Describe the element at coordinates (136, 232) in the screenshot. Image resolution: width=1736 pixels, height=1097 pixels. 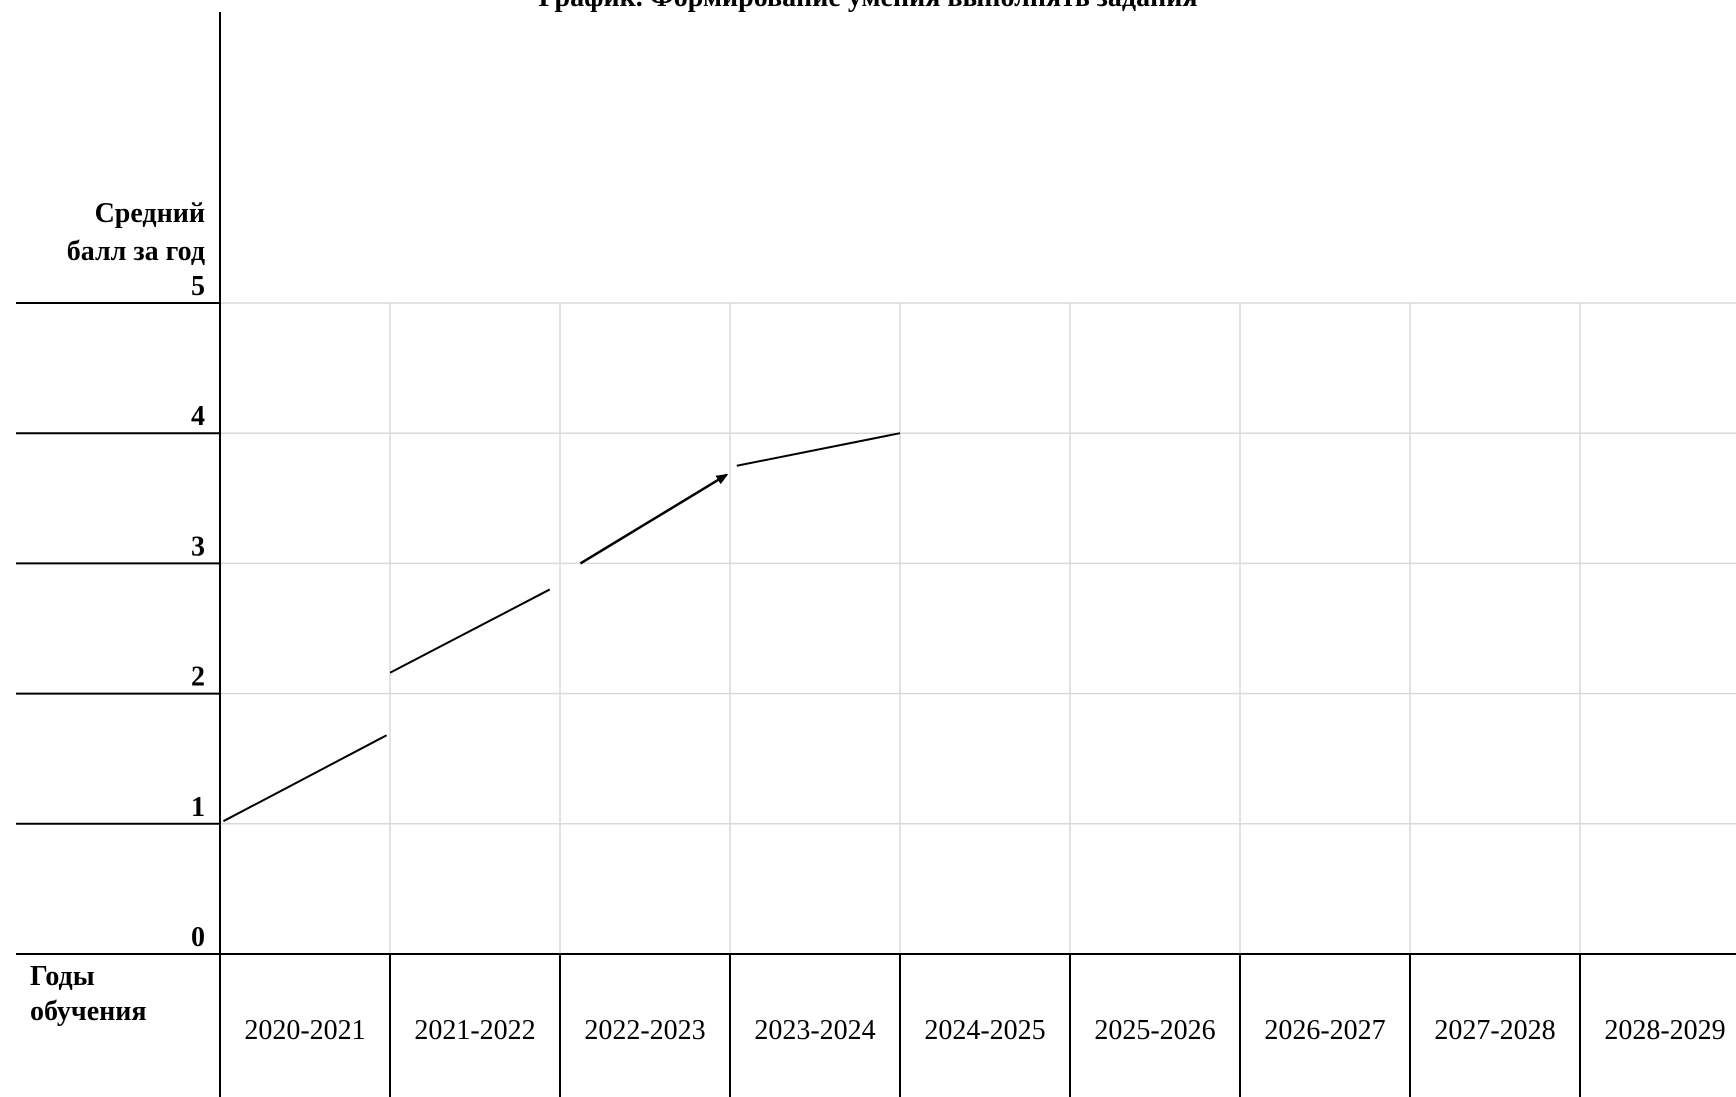
I see `y-axis-label: Средний балл за год` at that location.